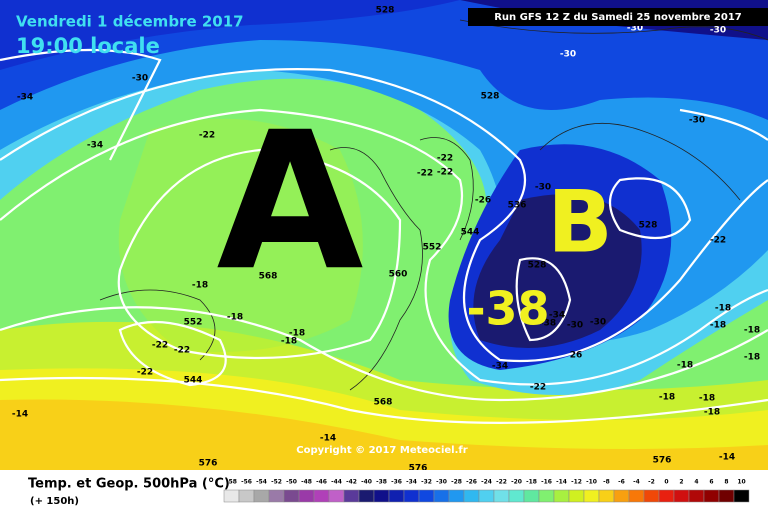 The image size is (768, 512). I want to click on contour-label: -14, so click(20, 415).